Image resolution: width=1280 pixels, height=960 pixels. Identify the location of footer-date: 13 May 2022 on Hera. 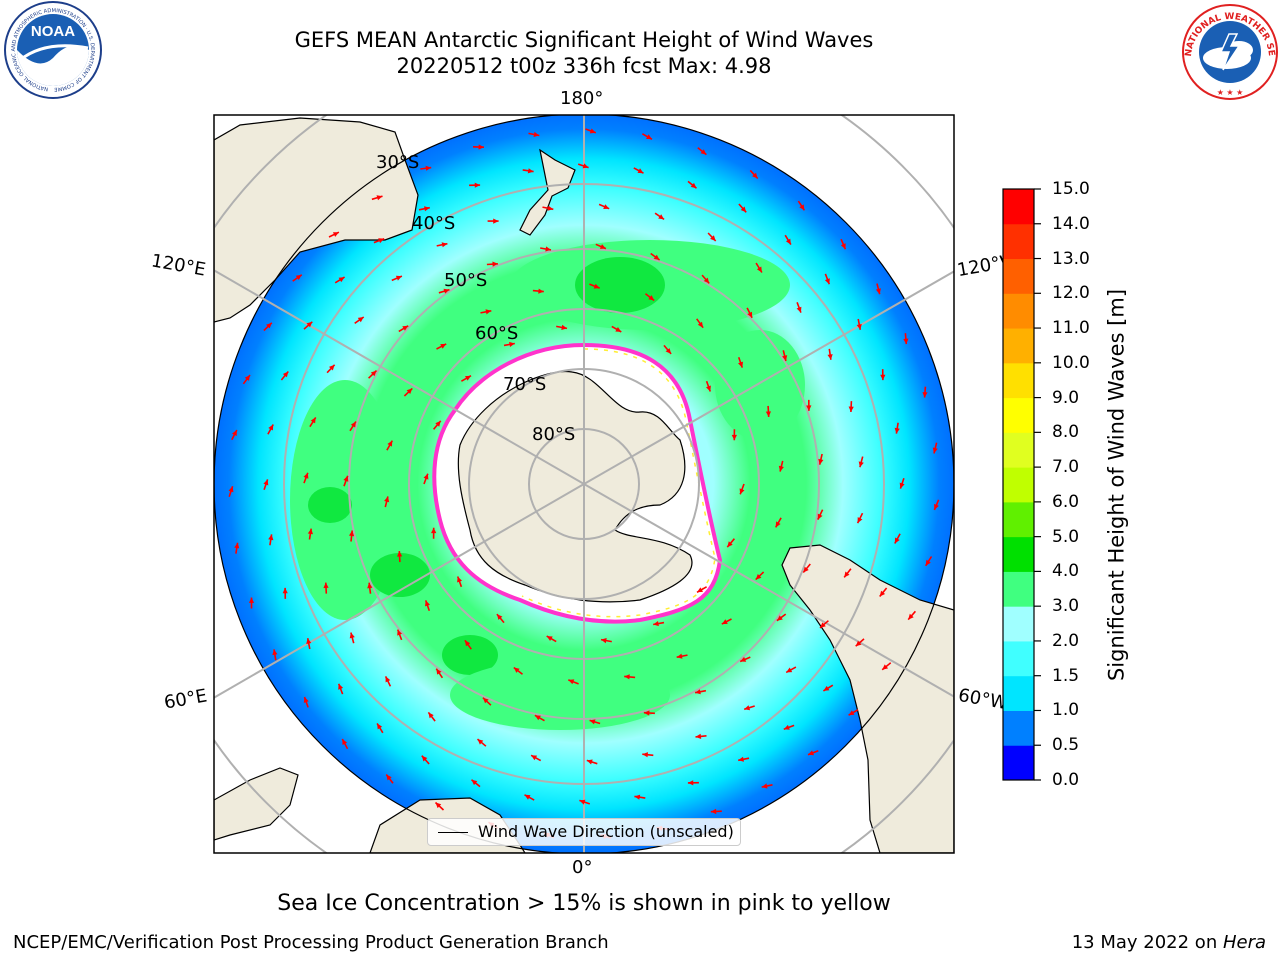
(1169, 943).